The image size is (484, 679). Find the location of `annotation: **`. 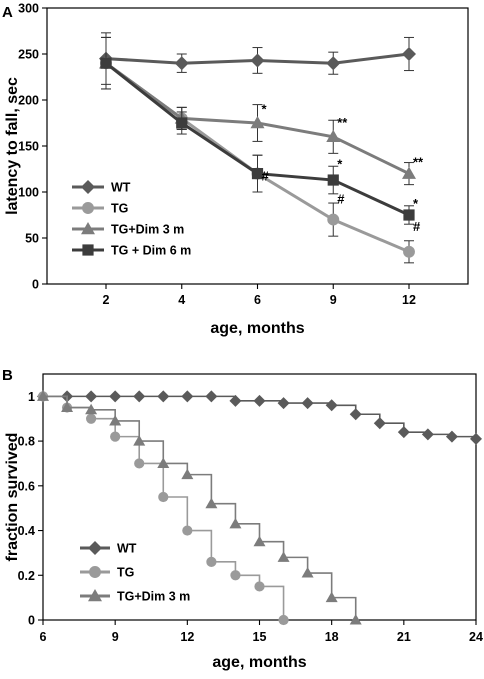

annotation: ** is located at coordinates (418, 162).